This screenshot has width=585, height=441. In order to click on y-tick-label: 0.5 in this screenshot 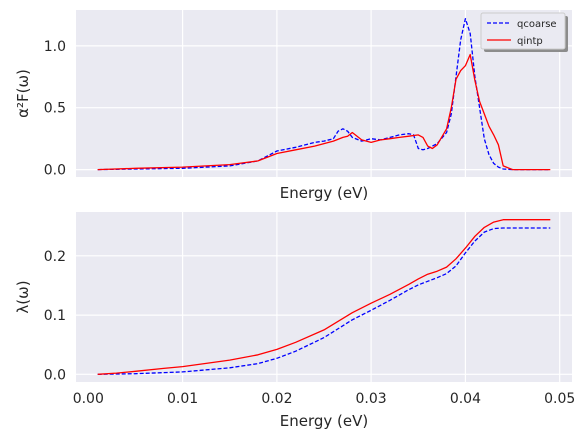, I will do `click(55, 109)`.